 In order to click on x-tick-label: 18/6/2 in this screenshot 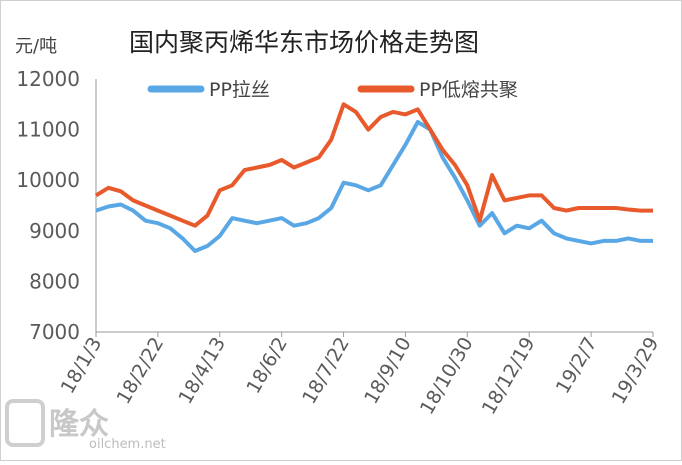, I will do `click(267, 366)`.